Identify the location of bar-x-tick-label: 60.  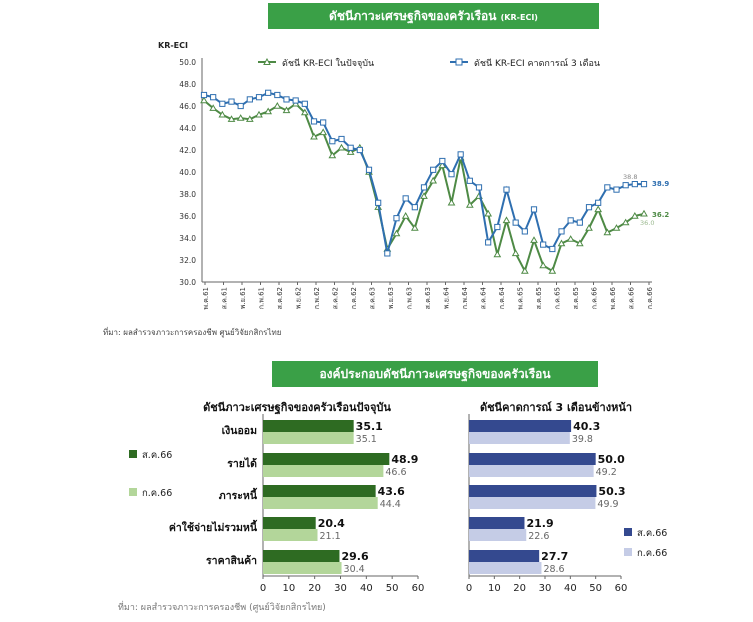
(621, 588).